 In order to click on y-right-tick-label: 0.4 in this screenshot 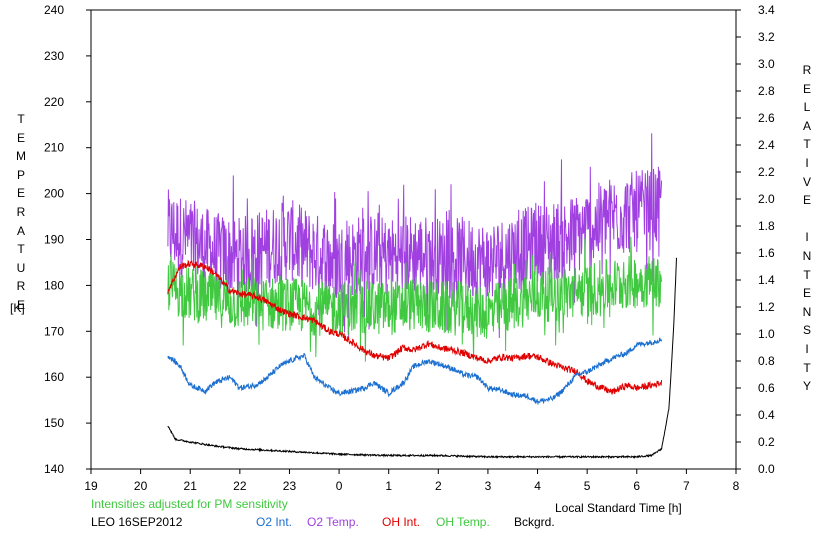, I will do `click(766, 415)`.